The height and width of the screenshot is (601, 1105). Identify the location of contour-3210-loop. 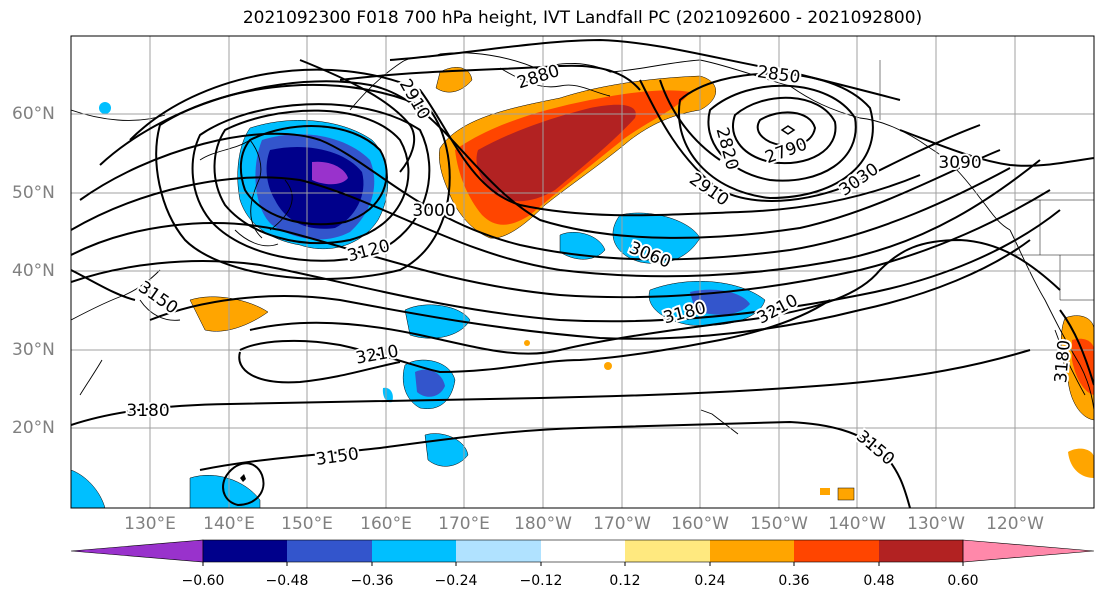
(319, 367).